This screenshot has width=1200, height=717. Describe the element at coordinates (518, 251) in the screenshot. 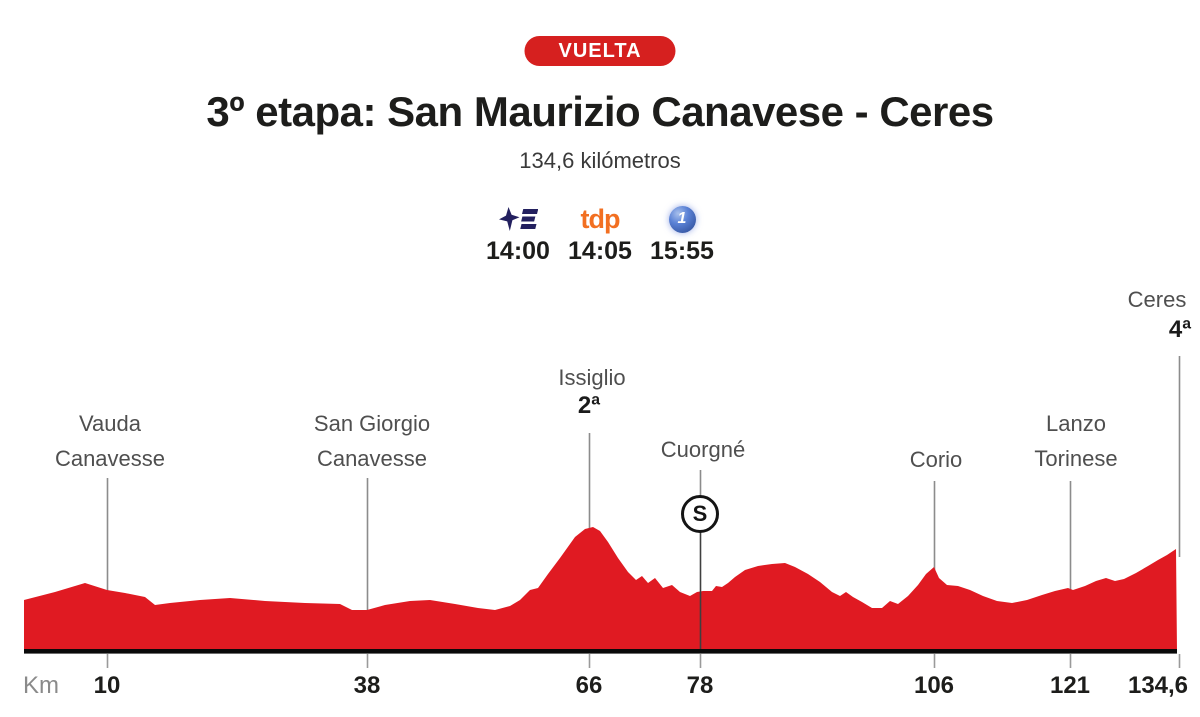

I see `broadcast-time: 14:00` at that location.